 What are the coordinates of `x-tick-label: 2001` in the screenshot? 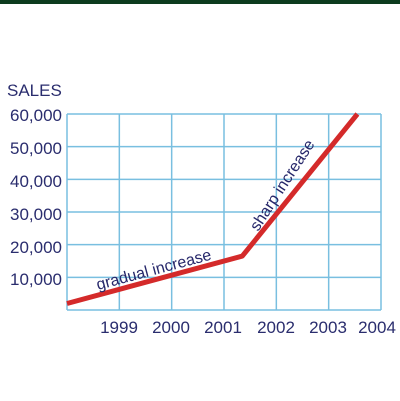 It's located at (223, 327).